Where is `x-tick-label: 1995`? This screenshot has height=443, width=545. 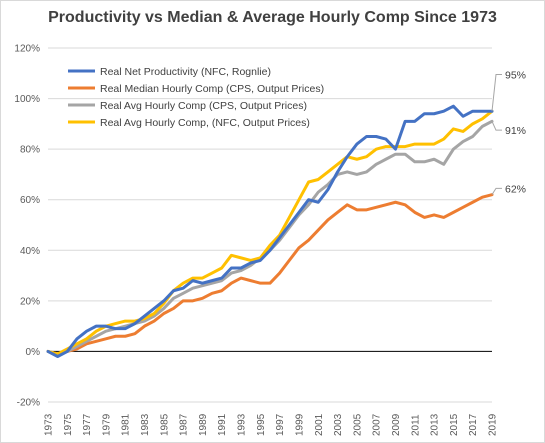
x-tick-label: 1995 is located at coordinates (261, 424).